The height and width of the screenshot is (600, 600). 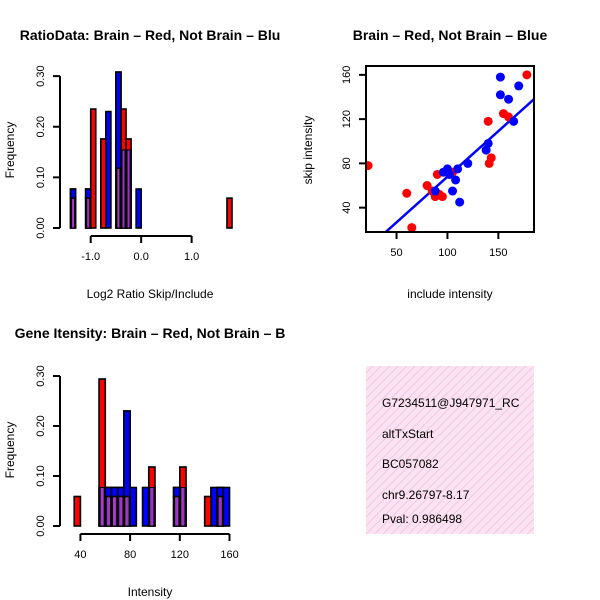 What do you see at coordinates (10, 450) in the screenshot?
I see `gene-intensity-ylabel: Frequency` at bounding box center [10, 450].